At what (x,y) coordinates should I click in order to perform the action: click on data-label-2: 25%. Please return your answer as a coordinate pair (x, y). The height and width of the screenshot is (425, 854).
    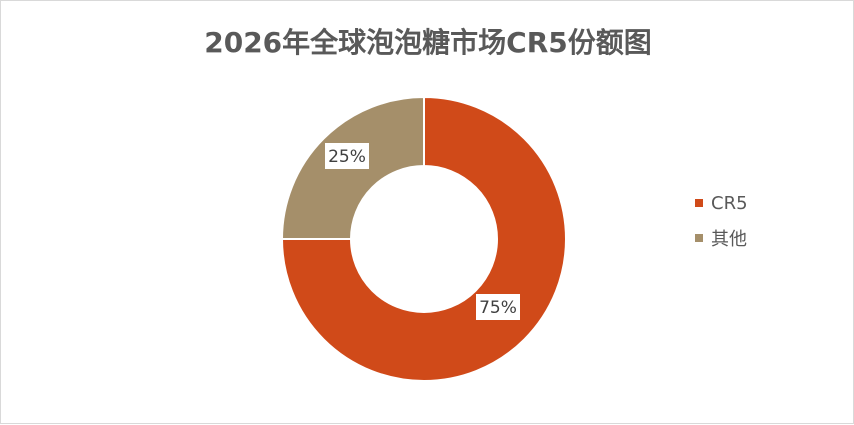
    Looking at the image, I should click on (347, 157).